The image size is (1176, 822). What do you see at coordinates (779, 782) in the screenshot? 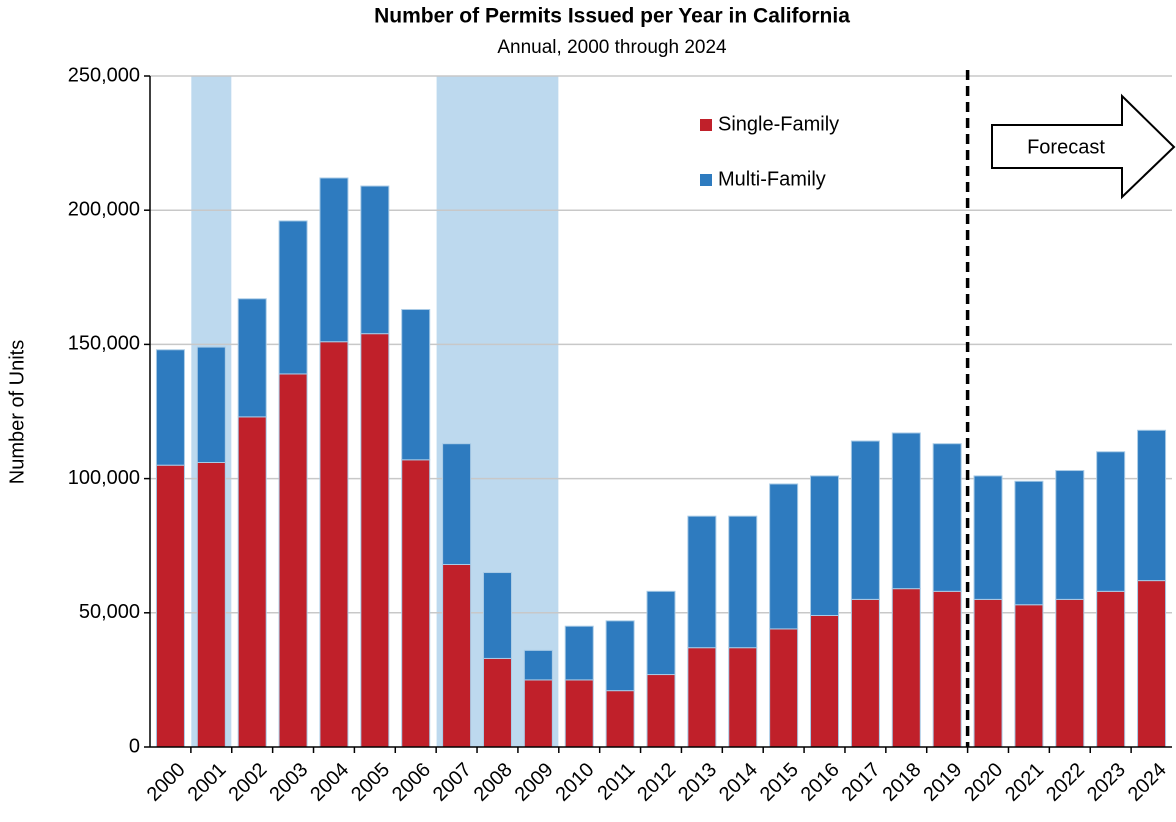
I see `x-tick-label: 2015` at bounding box center [779, 782].